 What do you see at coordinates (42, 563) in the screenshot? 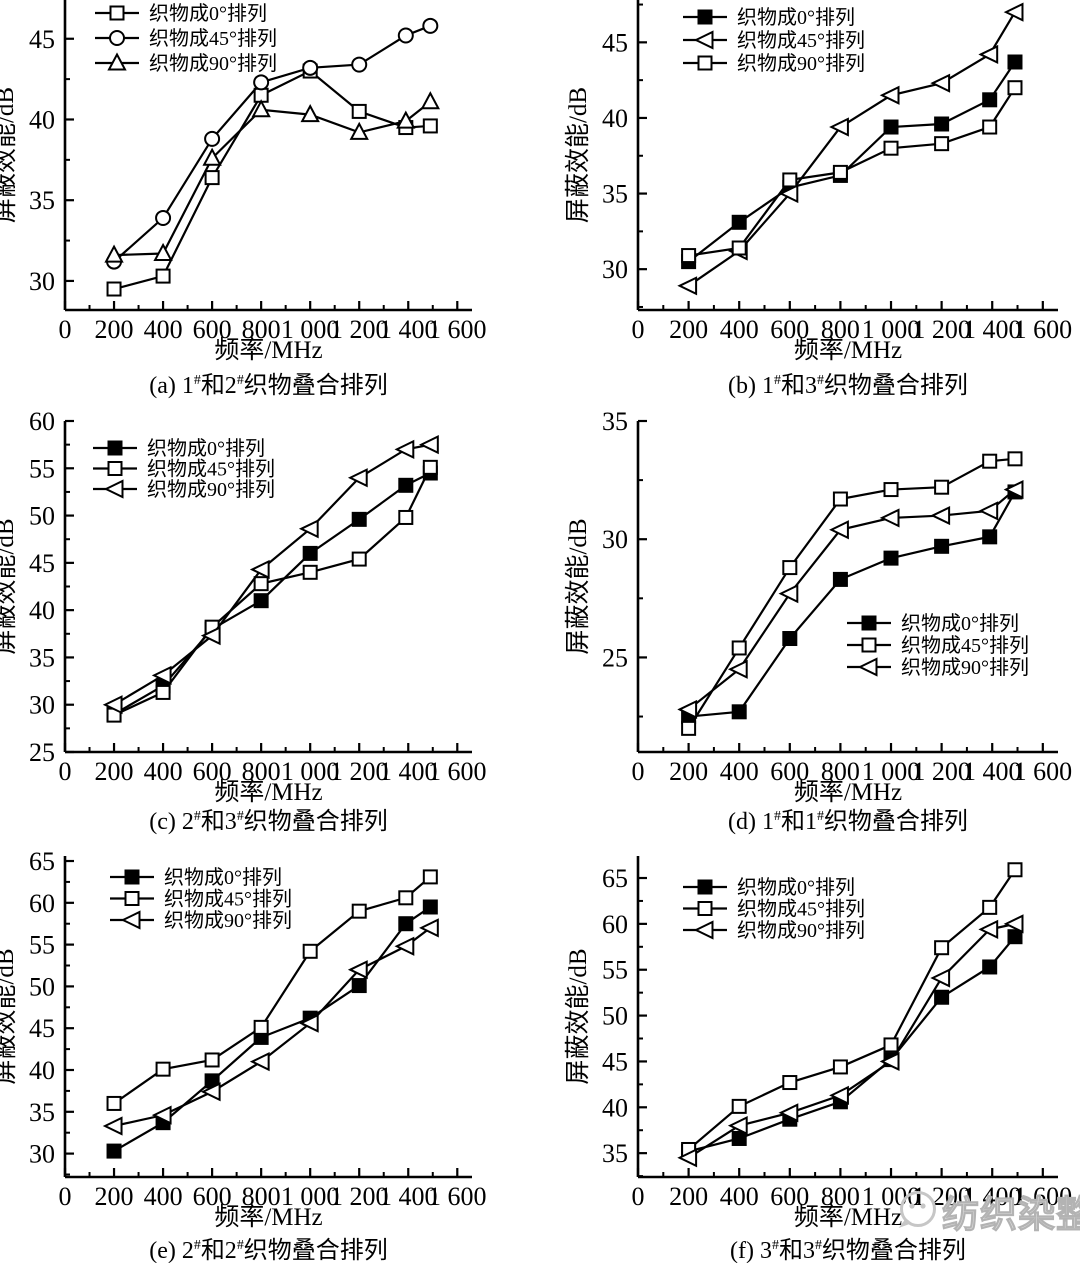
I see `y-tick-label: 45` at bounding box center [42, 563].